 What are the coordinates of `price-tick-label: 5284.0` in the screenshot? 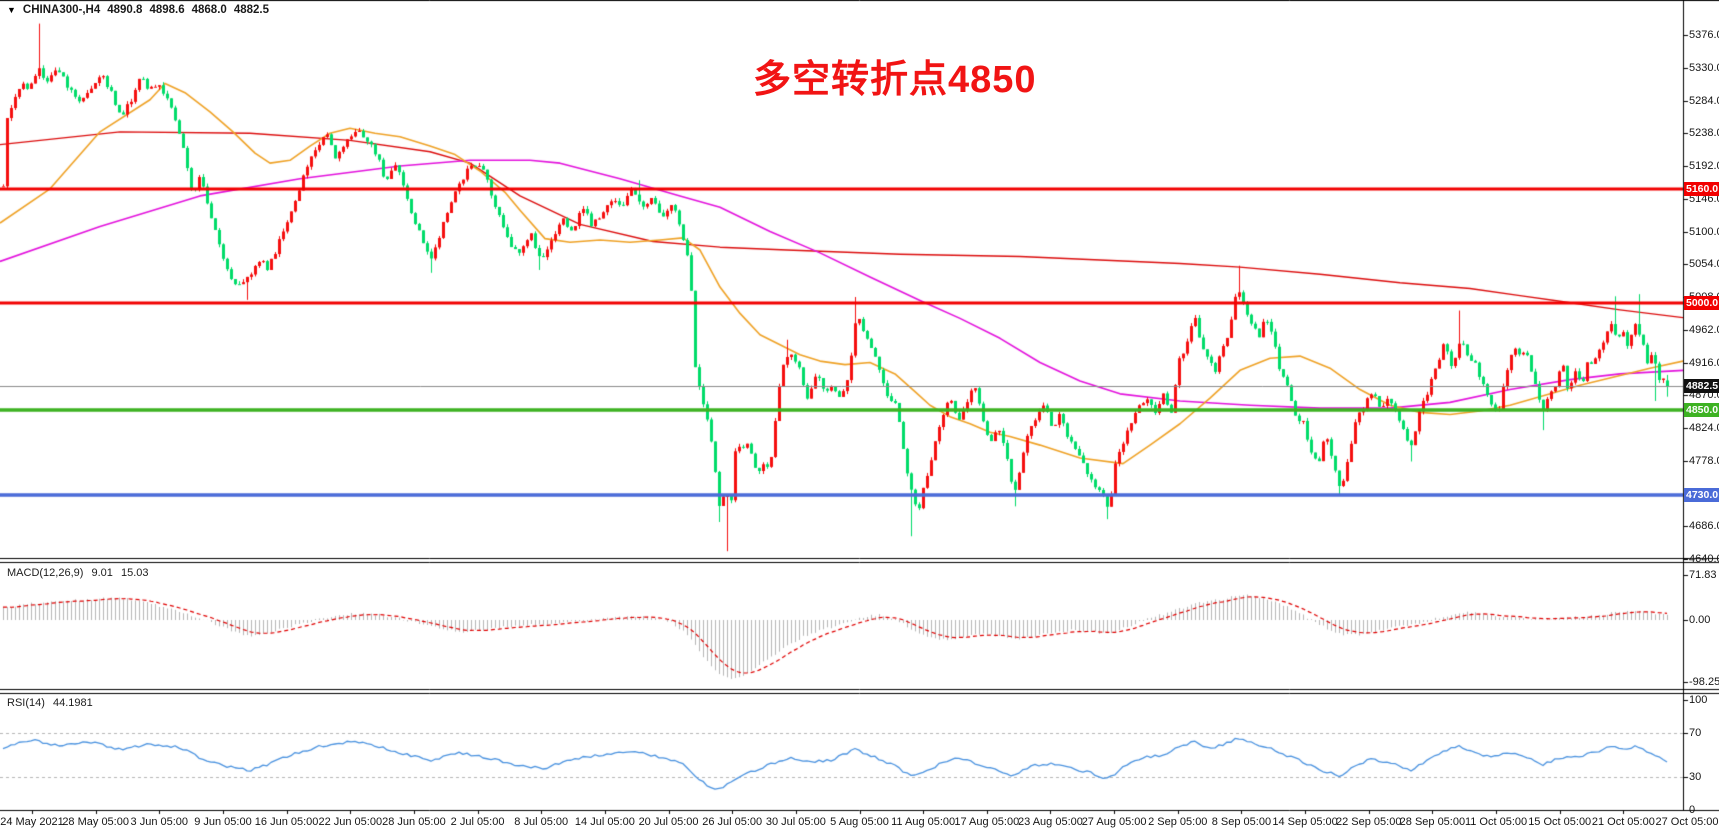 It's located at (1704, 100).